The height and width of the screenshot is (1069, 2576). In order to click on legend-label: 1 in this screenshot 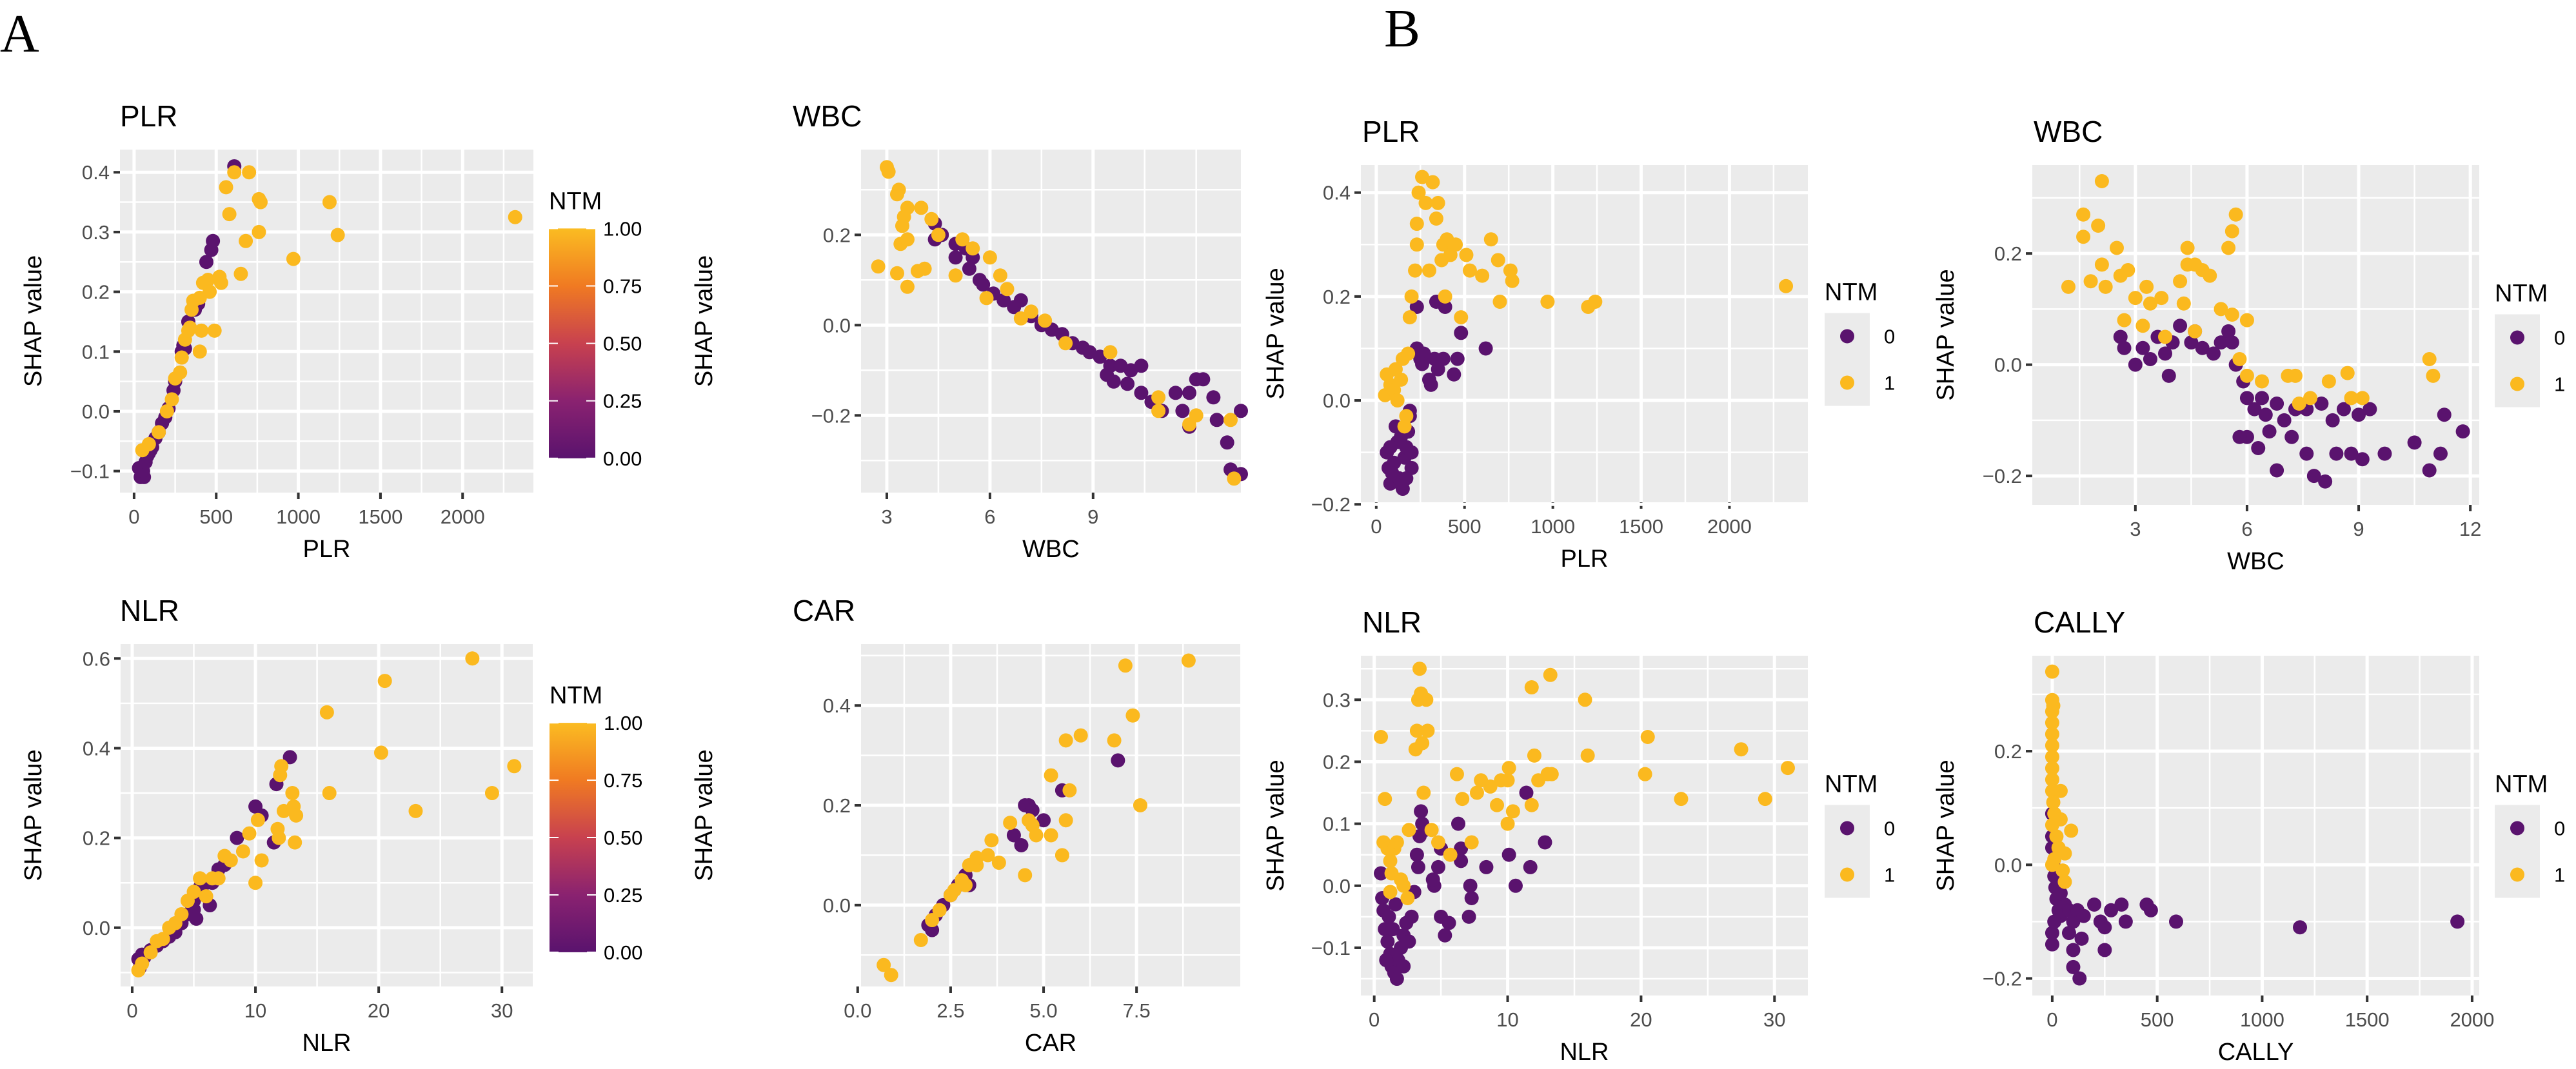, I will do `click(2559, 875)`.